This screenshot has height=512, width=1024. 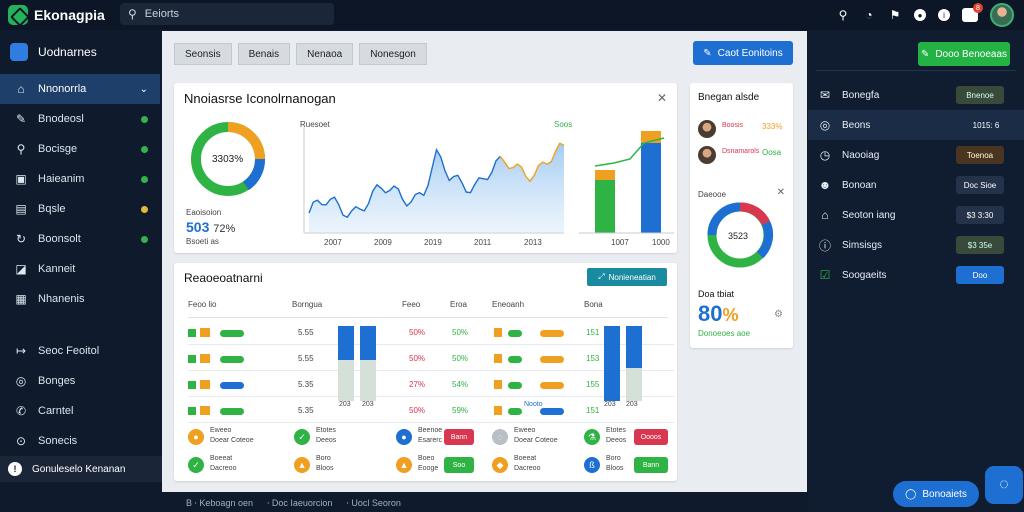 I want to click on table-row: 5.35 27% 54% 155, so click(x=431, y=385).